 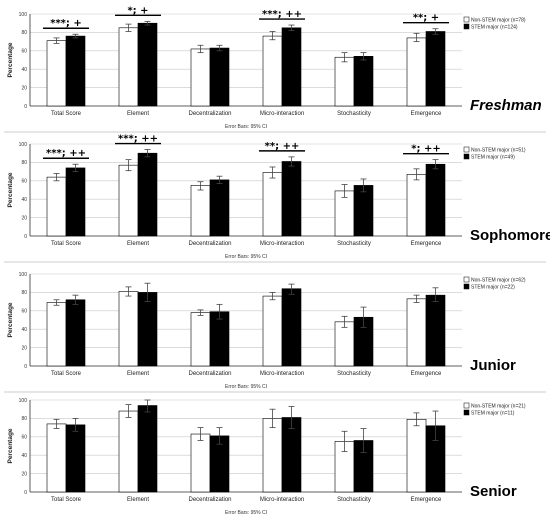 I want to click on legend-label: Non-STEM major (n=78), so click(x=498, y=21).